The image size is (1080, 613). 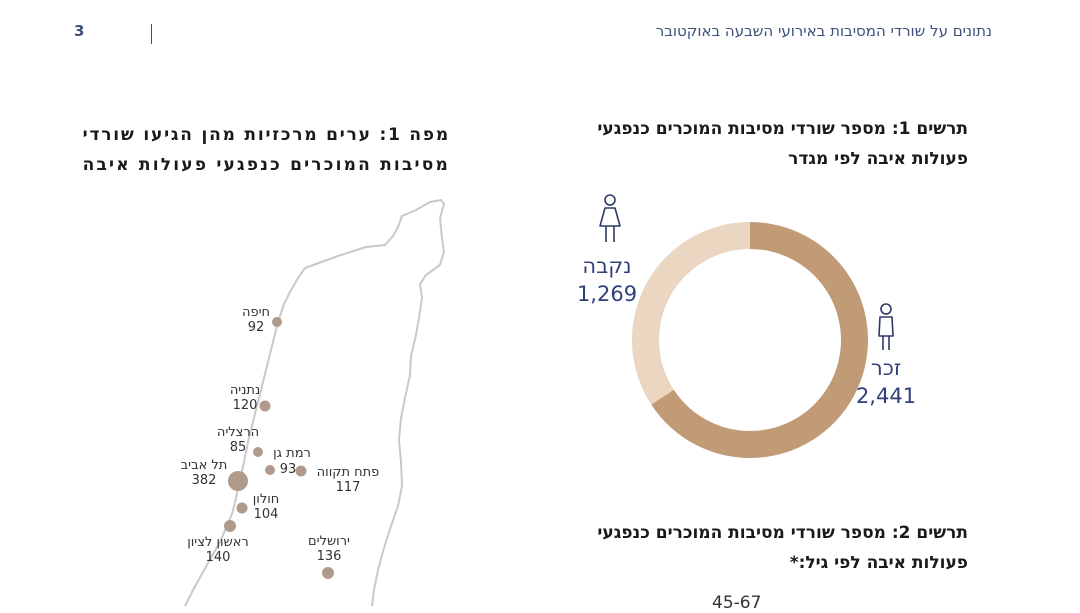 What do you see at coordinates (607, 280) in the screenshot?
I see `female-label: נקבה 1,269` at bounding box center [607, 280].